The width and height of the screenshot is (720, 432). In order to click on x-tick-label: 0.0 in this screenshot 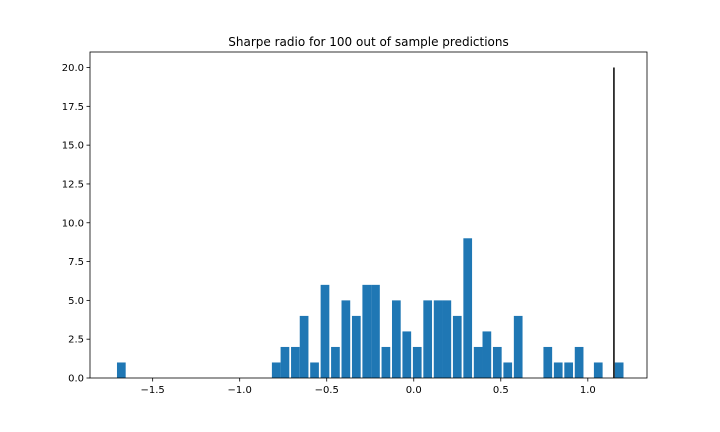, I will do `click(414, 390)`.